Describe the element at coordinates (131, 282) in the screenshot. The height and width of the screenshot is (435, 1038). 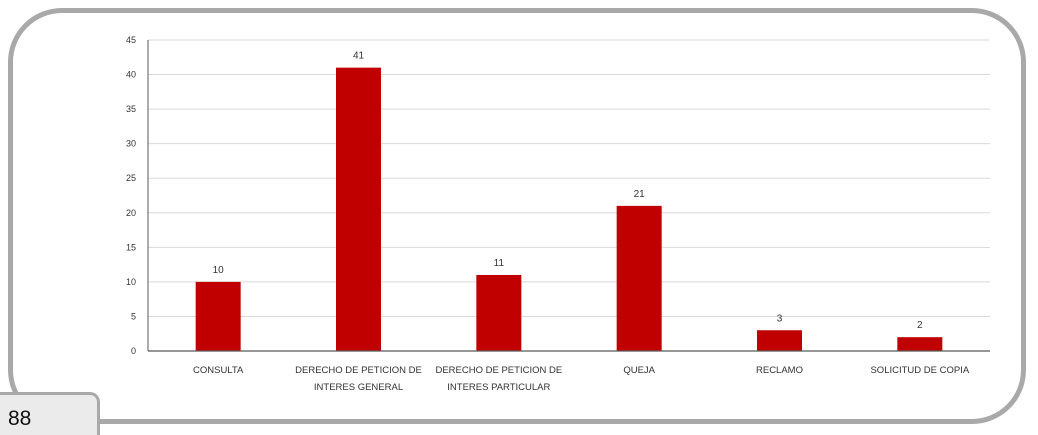
I see `y-tick-label: 10` at that location.